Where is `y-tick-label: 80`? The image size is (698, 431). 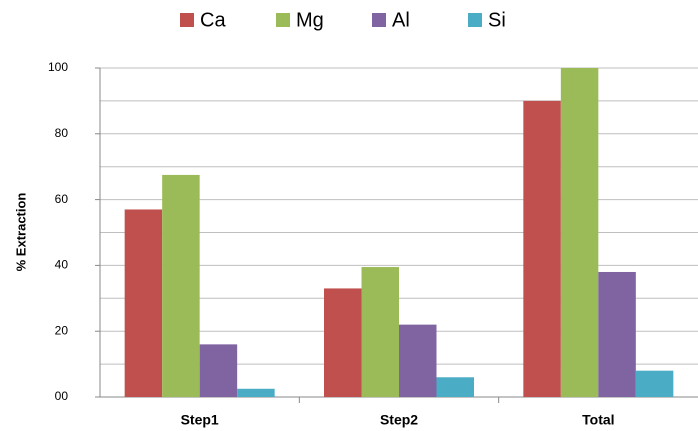 y-tick-label: 80 is located at coordinates (62, 133).